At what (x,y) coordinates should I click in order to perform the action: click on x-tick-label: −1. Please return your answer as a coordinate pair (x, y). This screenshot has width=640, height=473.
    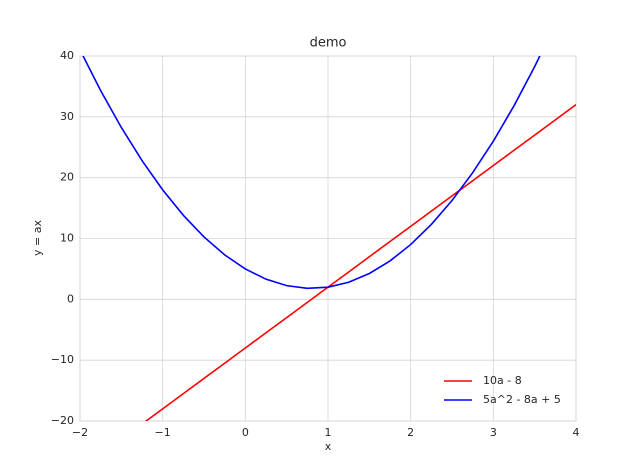
    Looking at the image, I should click on (163, 432).